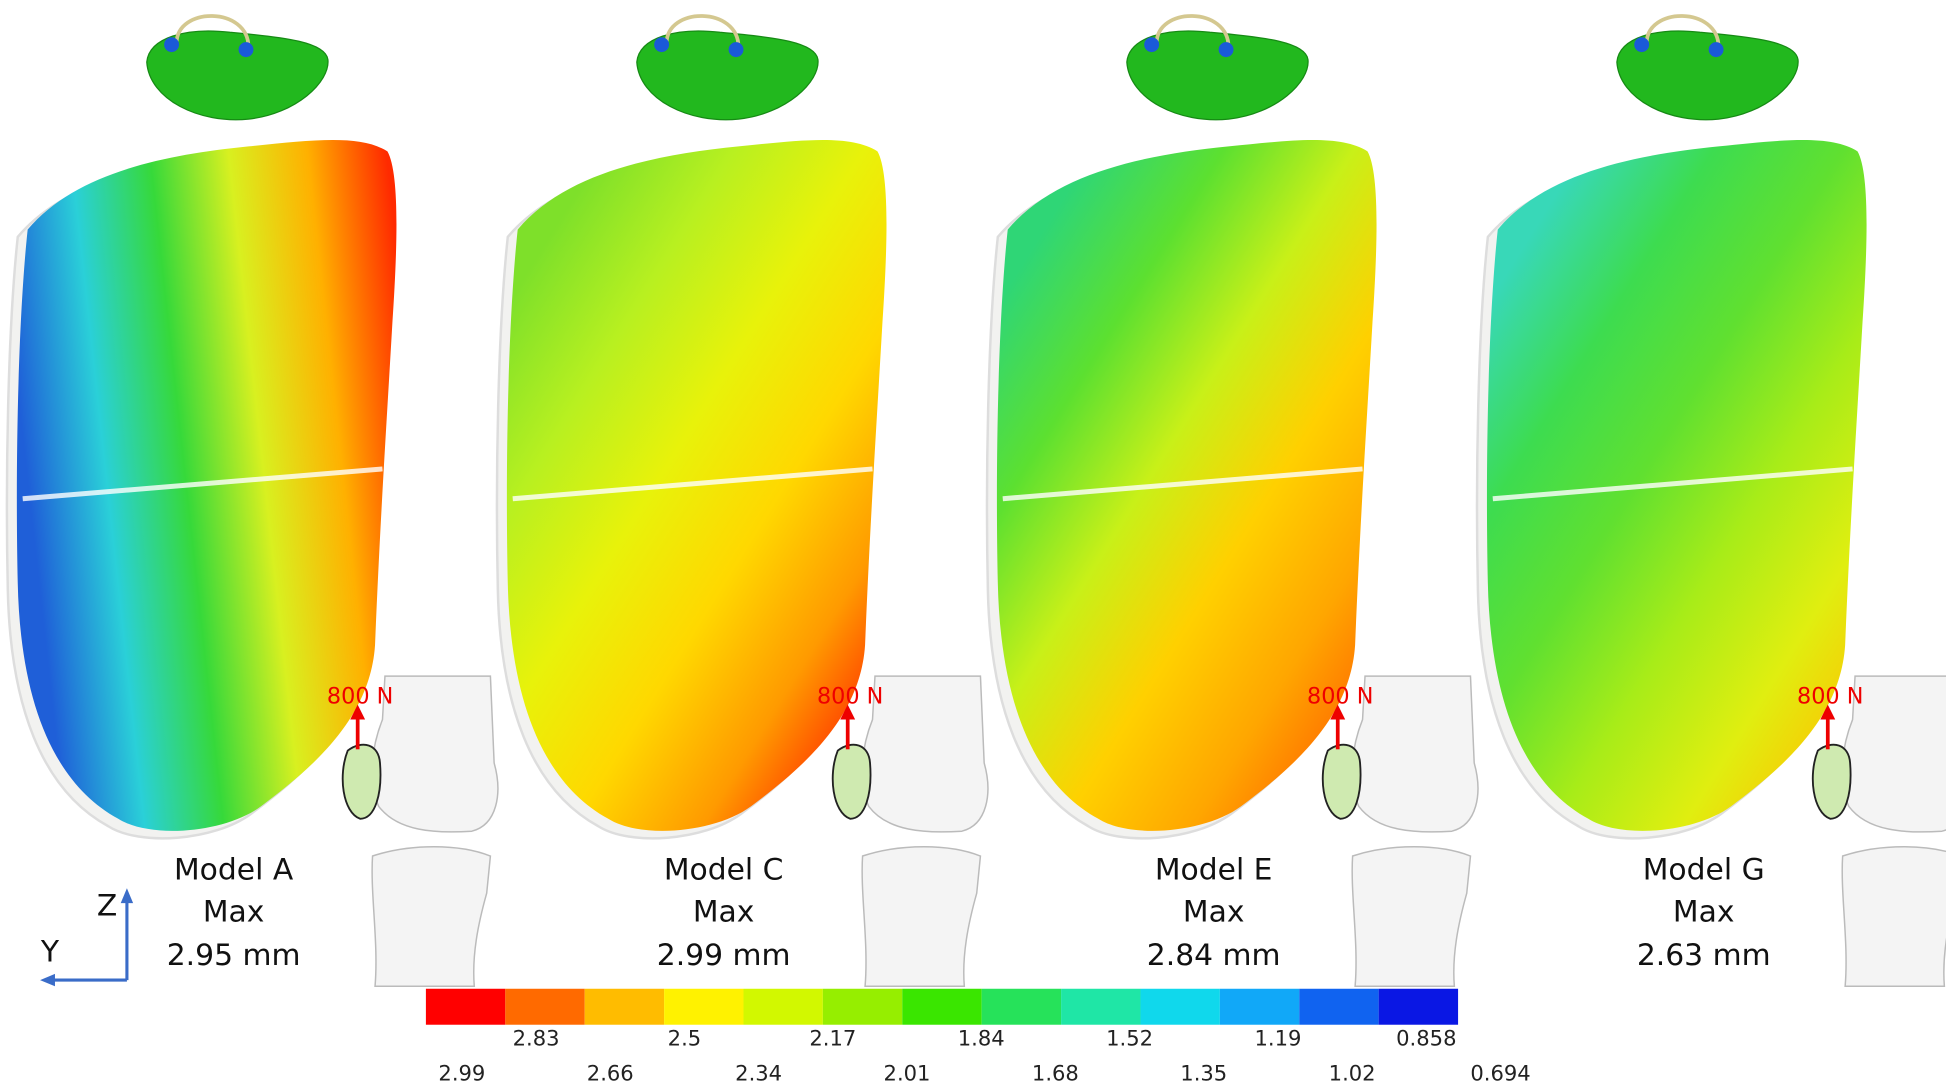  What do you see at coordinates (724, 955) in the screenshot?
I see `max-value: 2.99 mm` at bounding box center [724, 955].